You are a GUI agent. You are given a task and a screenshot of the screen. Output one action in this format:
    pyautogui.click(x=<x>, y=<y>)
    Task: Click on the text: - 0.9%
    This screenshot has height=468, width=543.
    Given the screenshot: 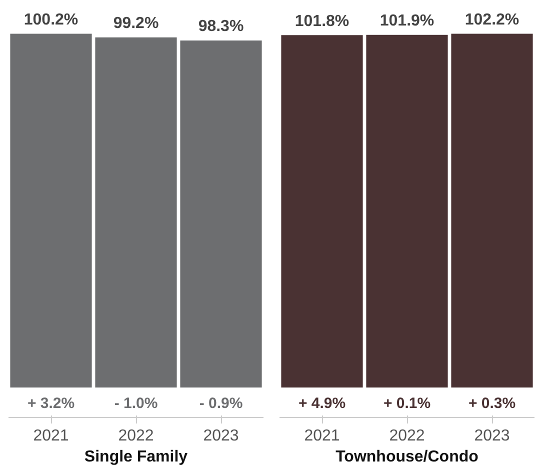 What is the action you would take?
    pyautogui.click(x=221, y=403)
    